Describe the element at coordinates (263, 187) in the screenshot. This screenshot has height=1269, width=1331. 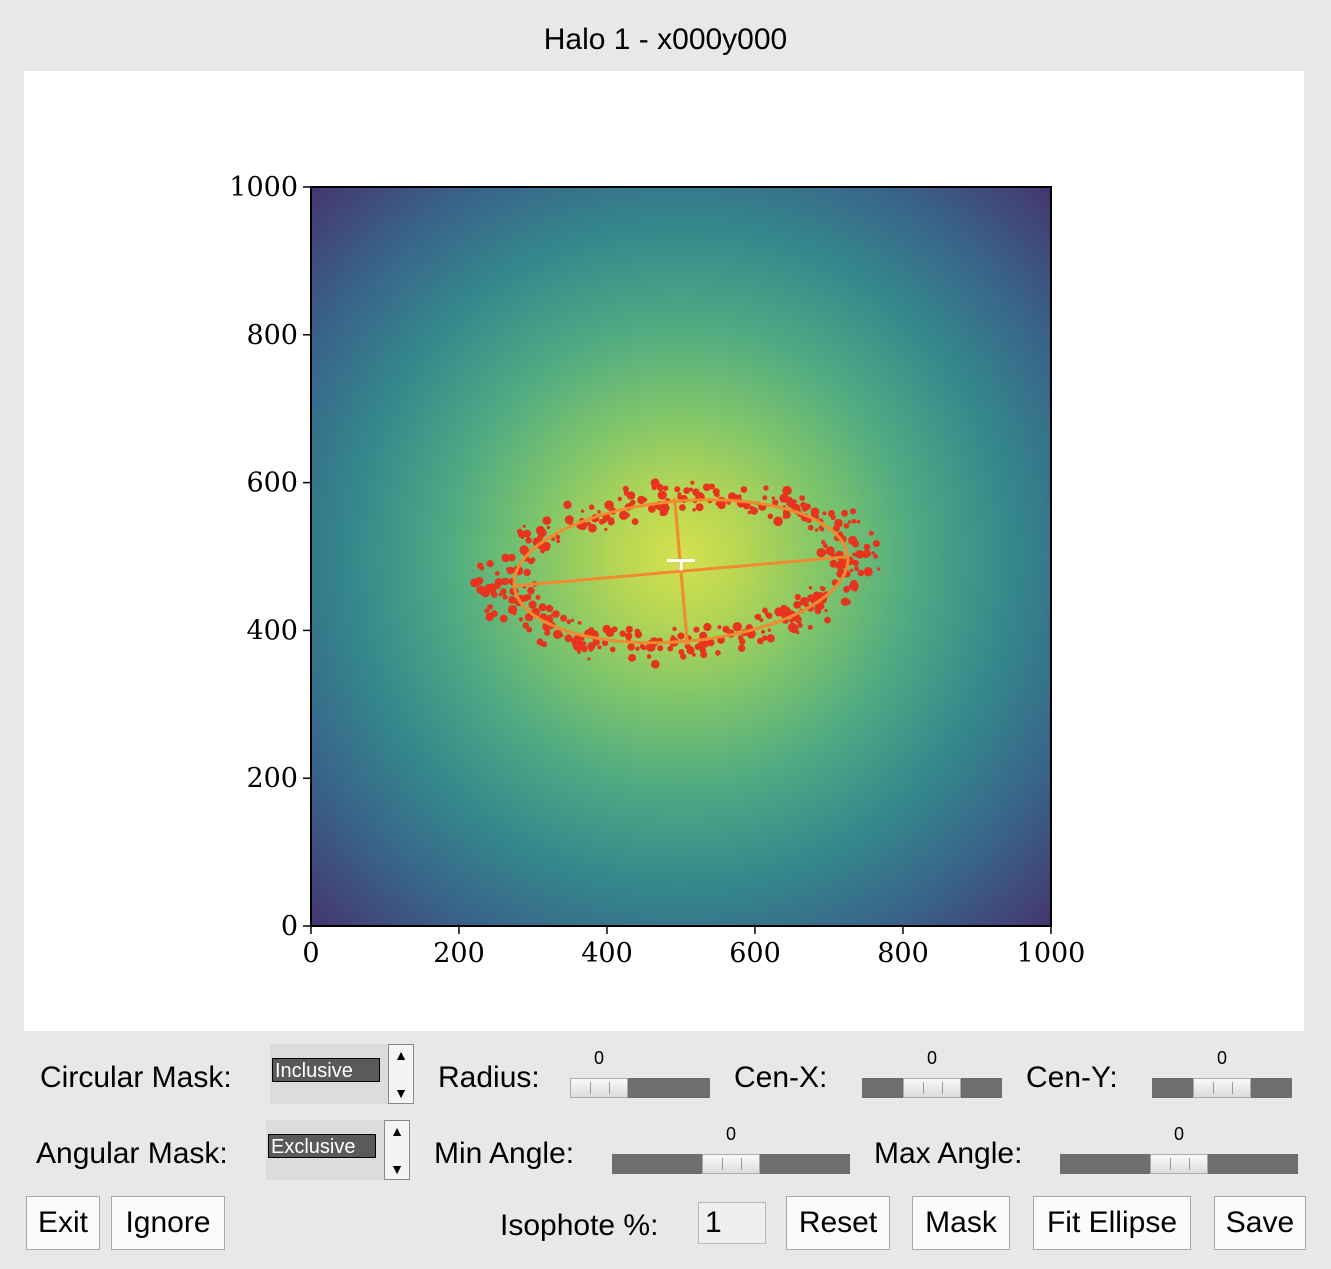
I see `y-tick-label: 1000` at that location.